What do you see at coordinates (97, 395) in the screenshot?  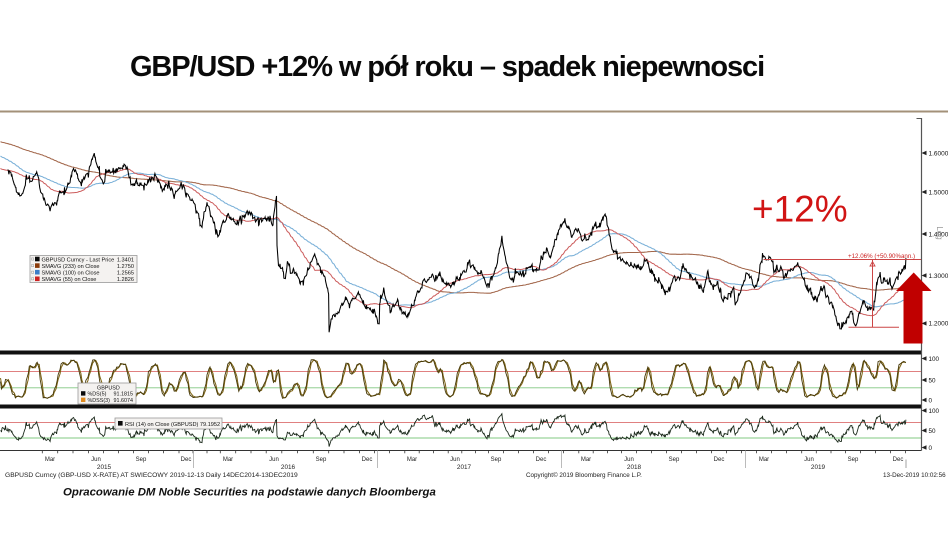 I see `svg-text: %DS(5)` at bounding box center [97, 395].